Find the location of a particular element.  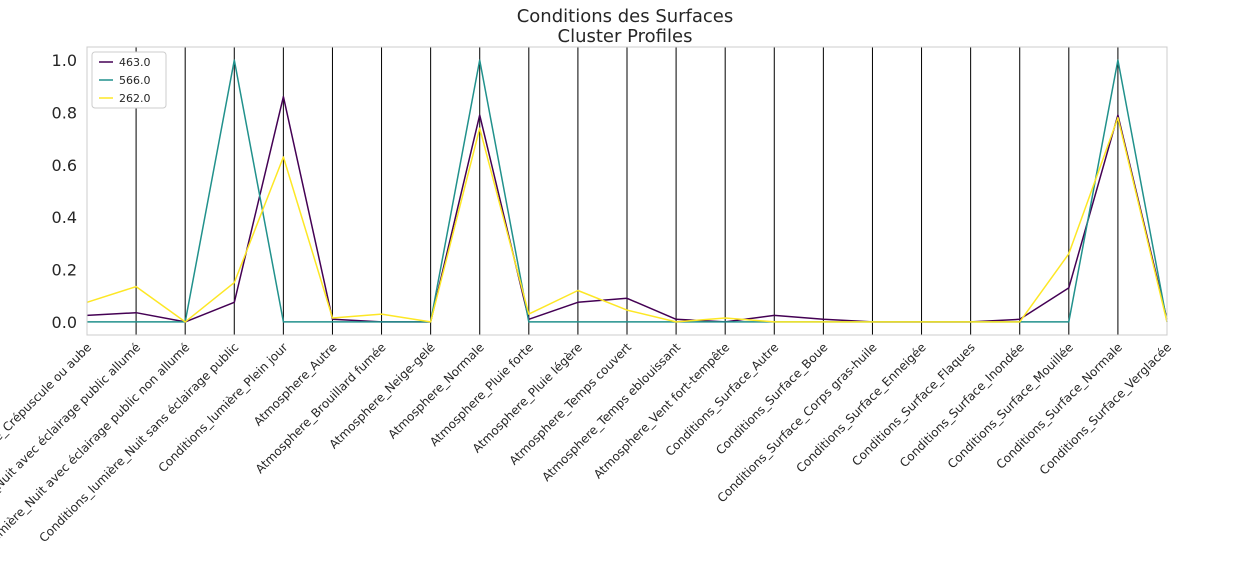

y-tick-label: 0.0 is located at coordinates (64, 322).